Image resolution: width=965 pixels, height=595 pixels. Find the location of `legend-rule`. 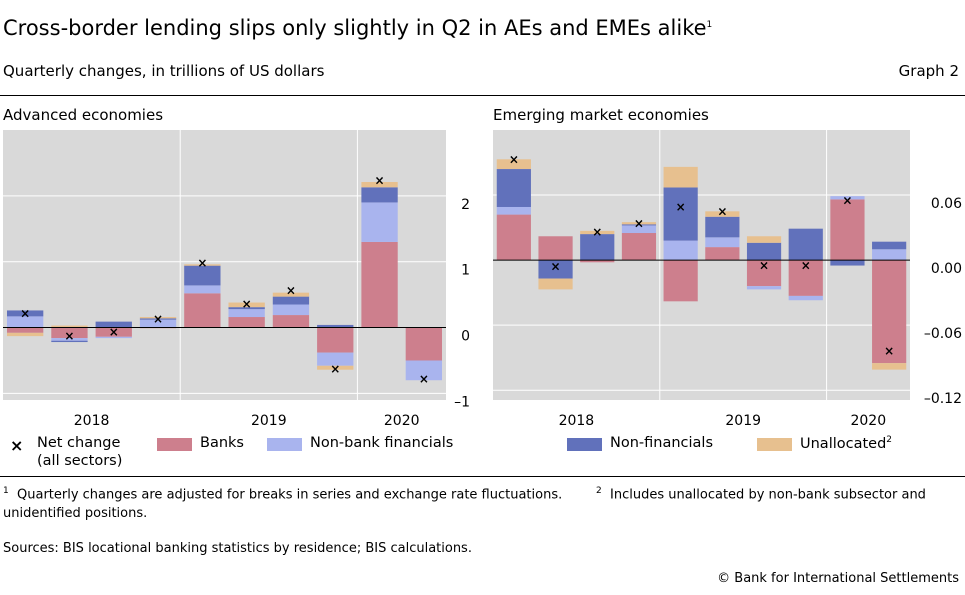

legend-rule is located at coordinates (482, 476).